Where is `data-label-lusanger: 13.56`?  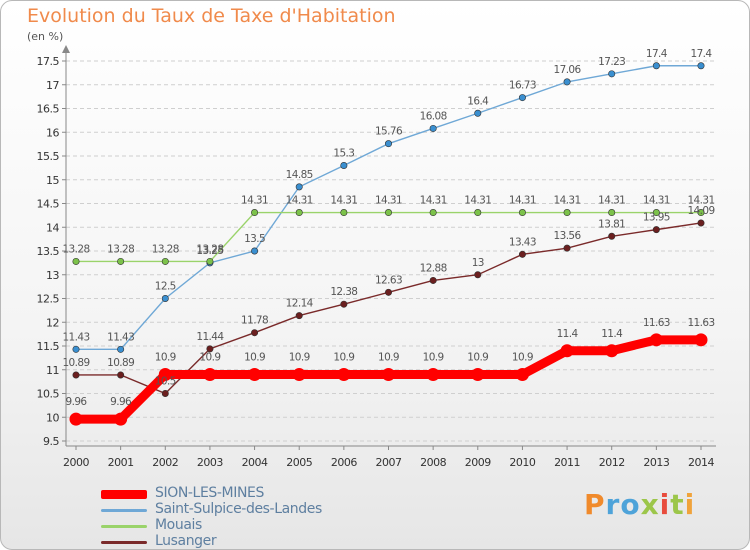 data-label-lusanger: 13.56 is located at coordinates (568, 236).